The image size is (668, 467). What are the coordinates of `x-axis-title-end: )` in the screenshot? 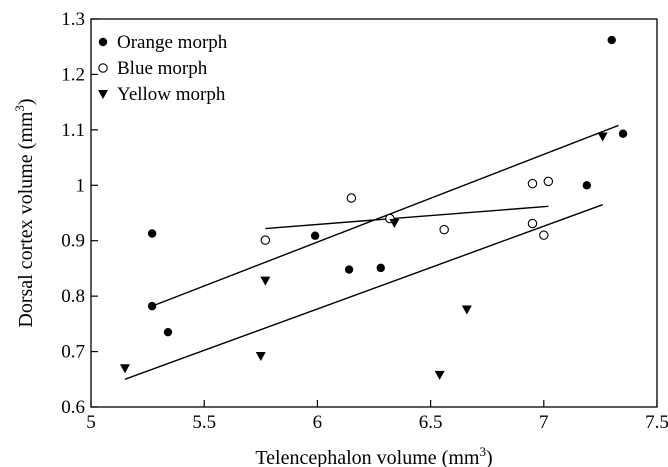 It's located at (489, 457).